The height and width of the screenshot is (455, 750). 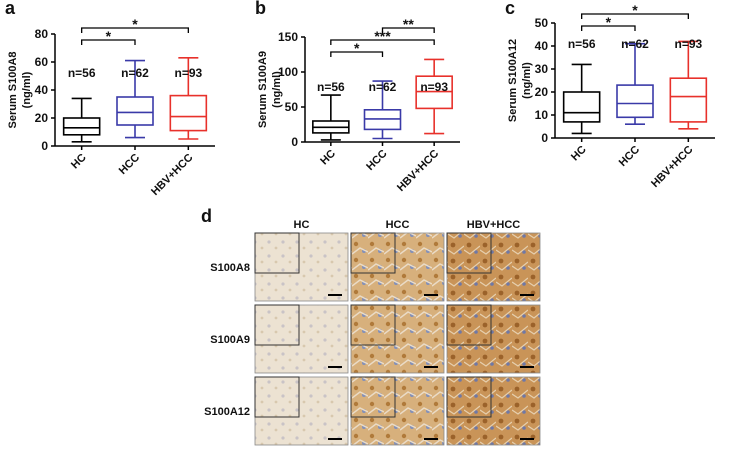 What do you see at coordinates (230, 340) in the screenshot?
I see `row-label: S100A9` at bounding box center [230, 340].